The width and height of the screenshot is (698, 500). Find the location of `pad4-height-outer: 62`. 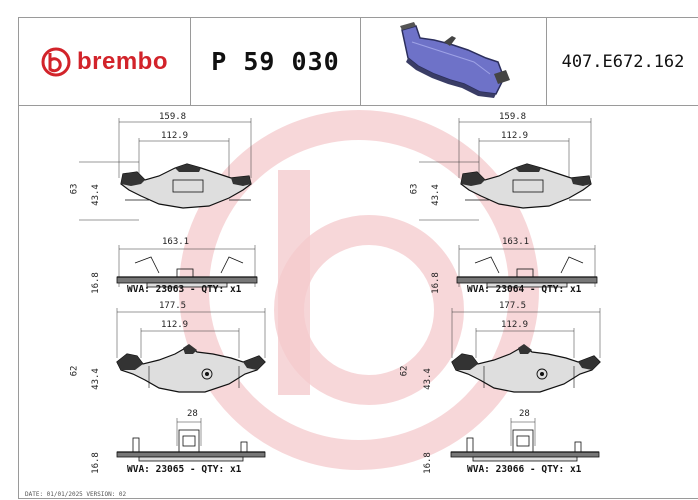

pad4-height-outer: 62 is located at coordinates (404, 371).